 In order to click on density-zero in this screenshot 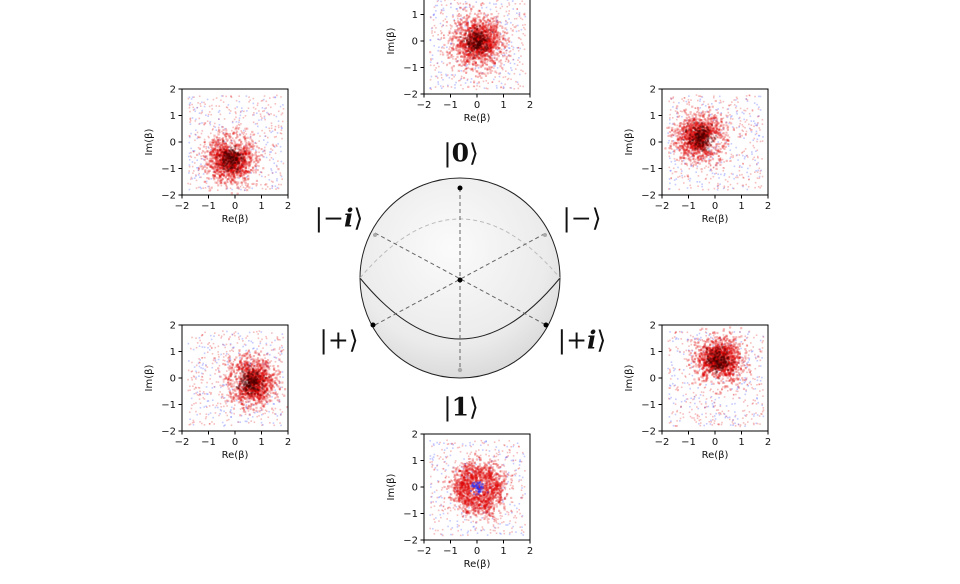, I will do `click(477, 45)`.